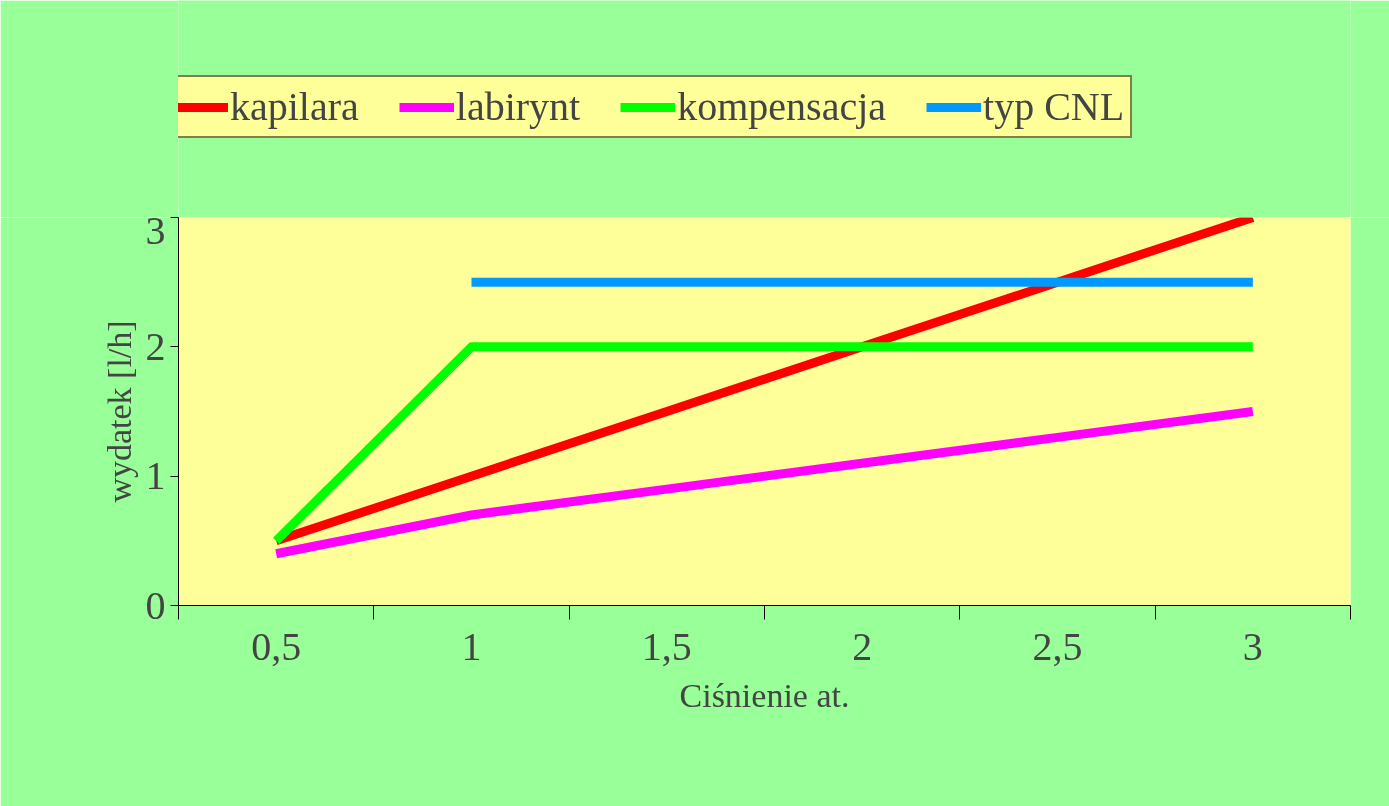 The width and height of the screenshot is (1389, 806). I want to click on y-tick-label: 1, so click(155, 476).